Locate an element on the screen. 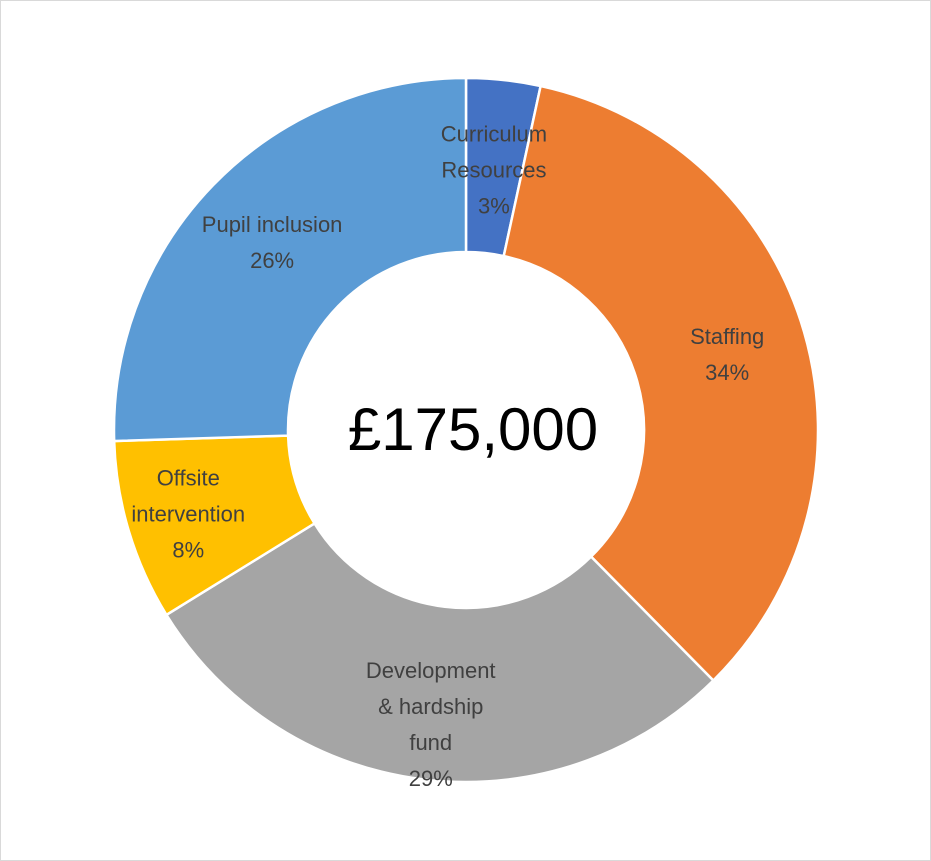 The width and height of the screenshot is (931, 861). slice-label: Curriculum Resources 3% is located at coordinates (494, 169).